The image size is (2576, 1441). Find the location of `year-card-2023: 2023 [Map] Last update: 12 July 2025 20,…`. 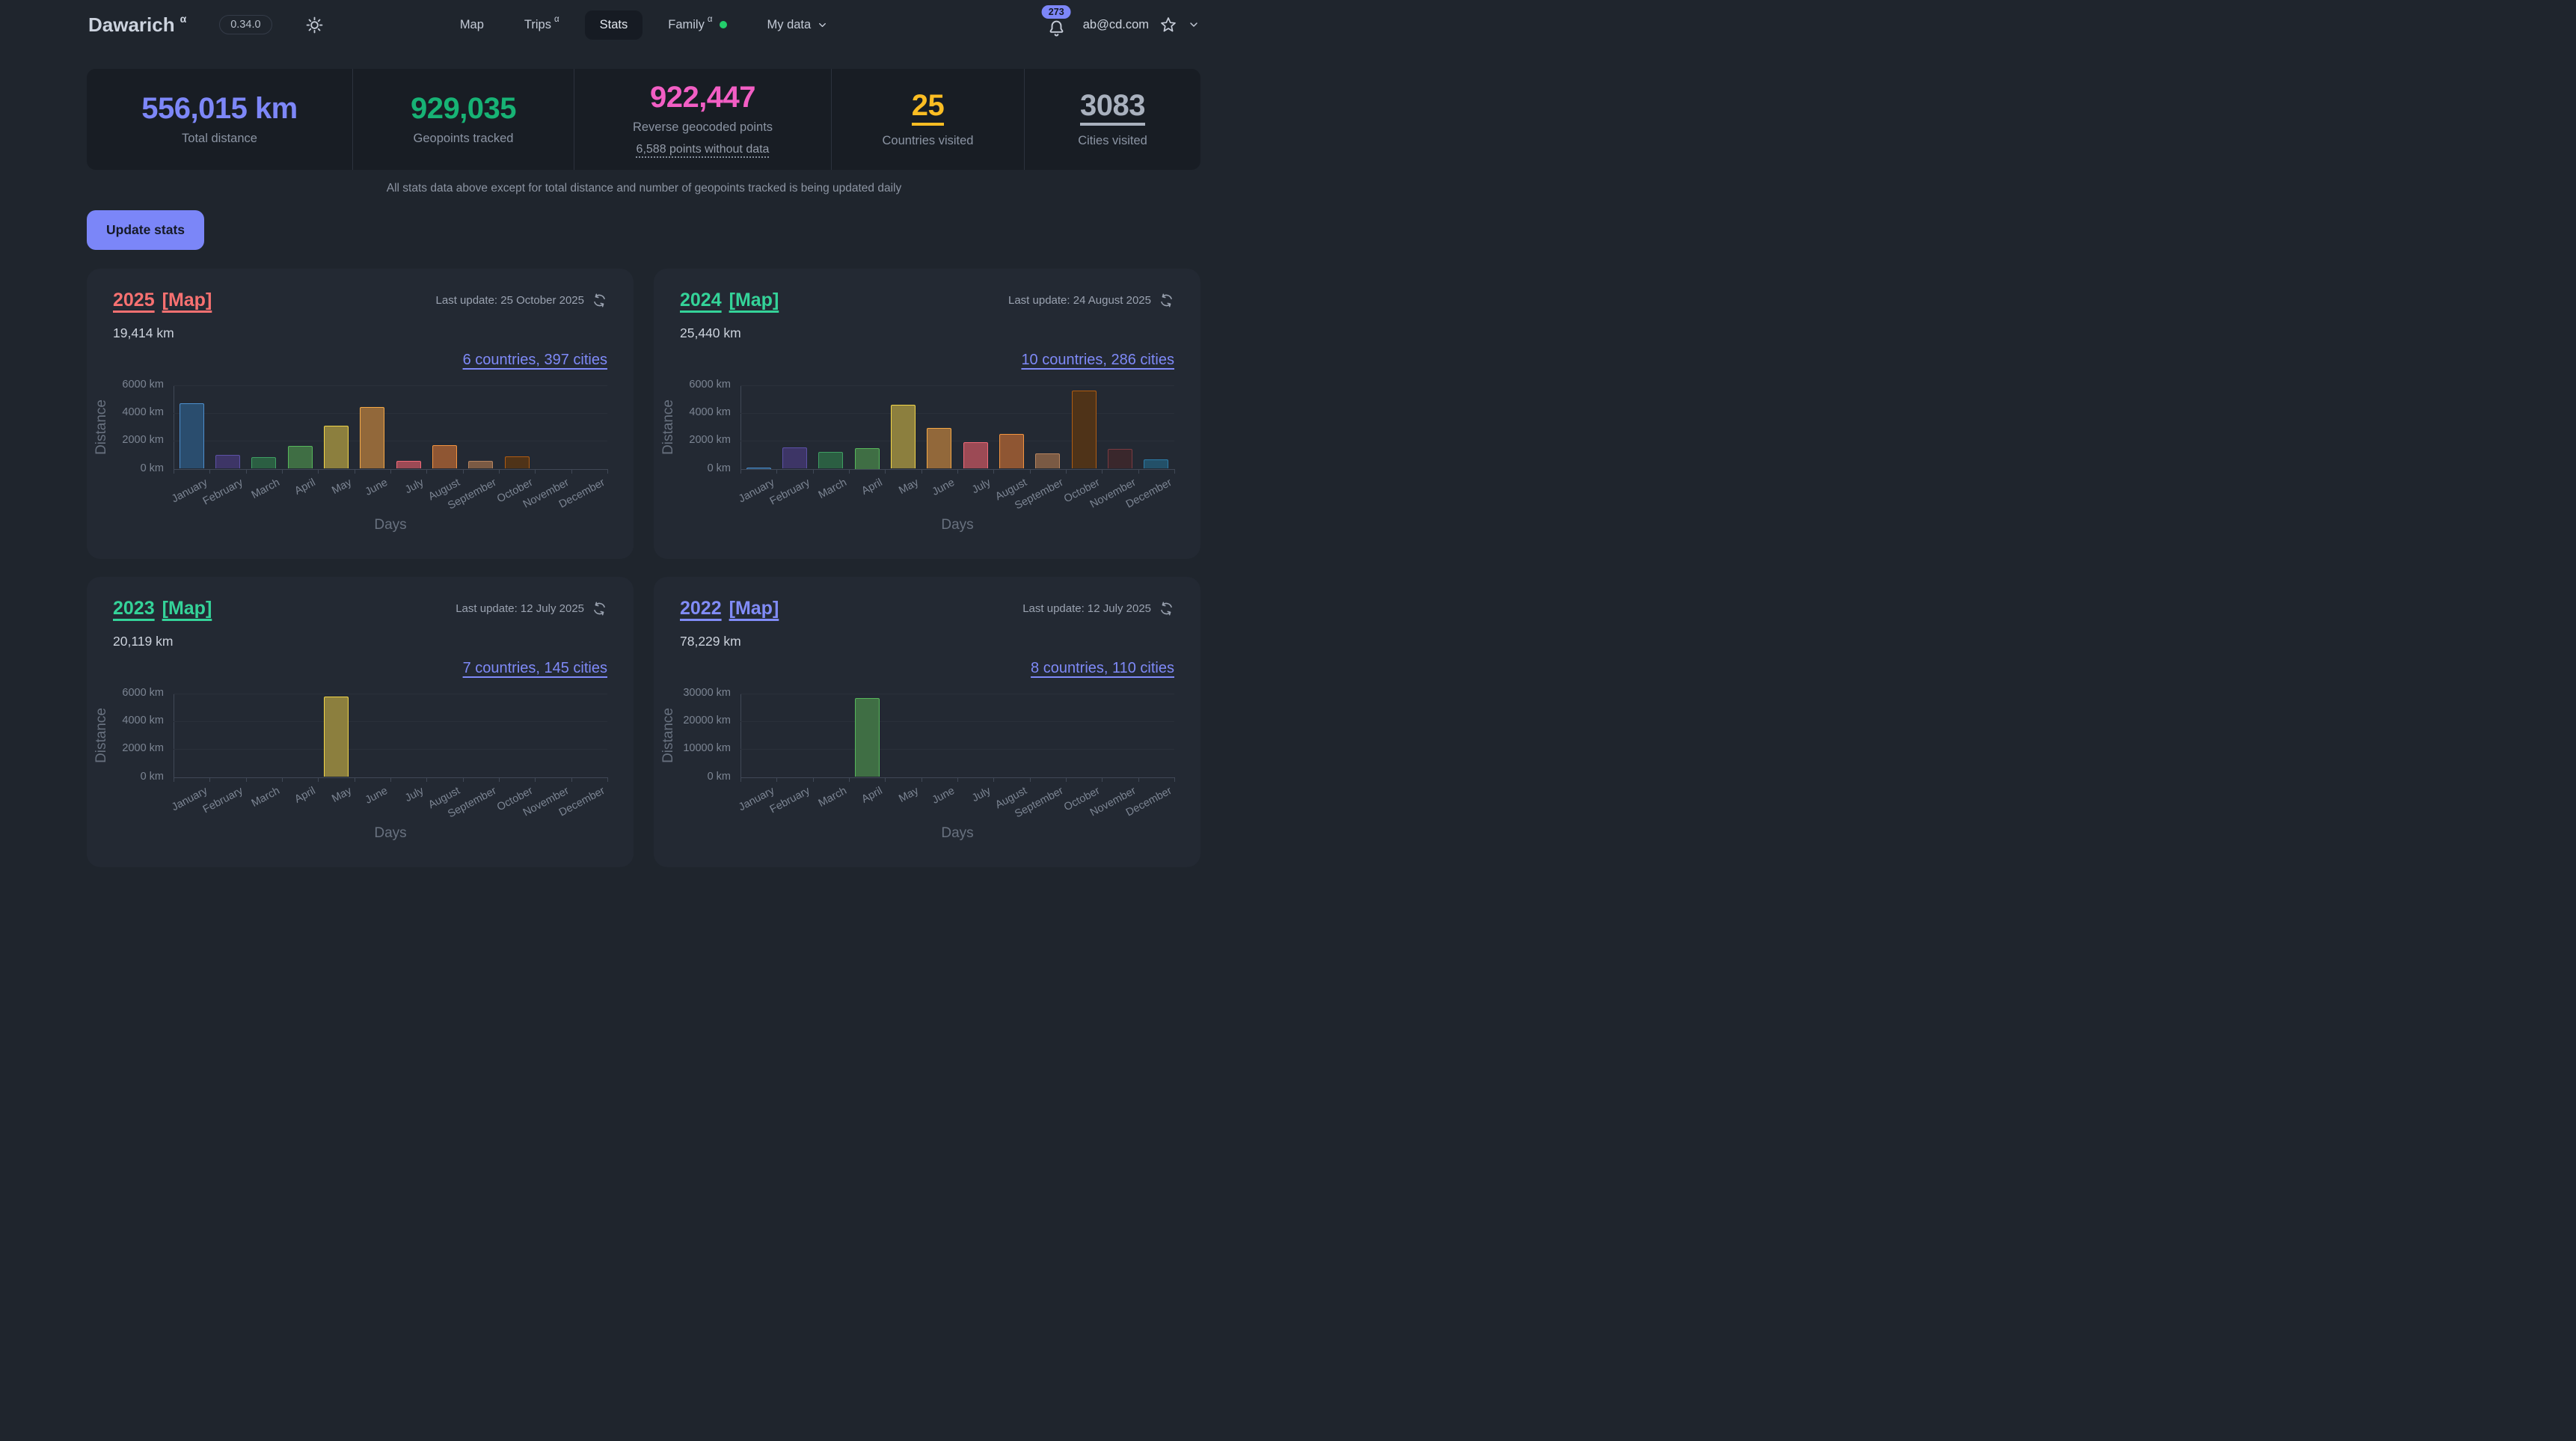

year-card-2023: 2023 [Map] Last update: 12 July 2025 20,… is located at coordinates (360, 722).